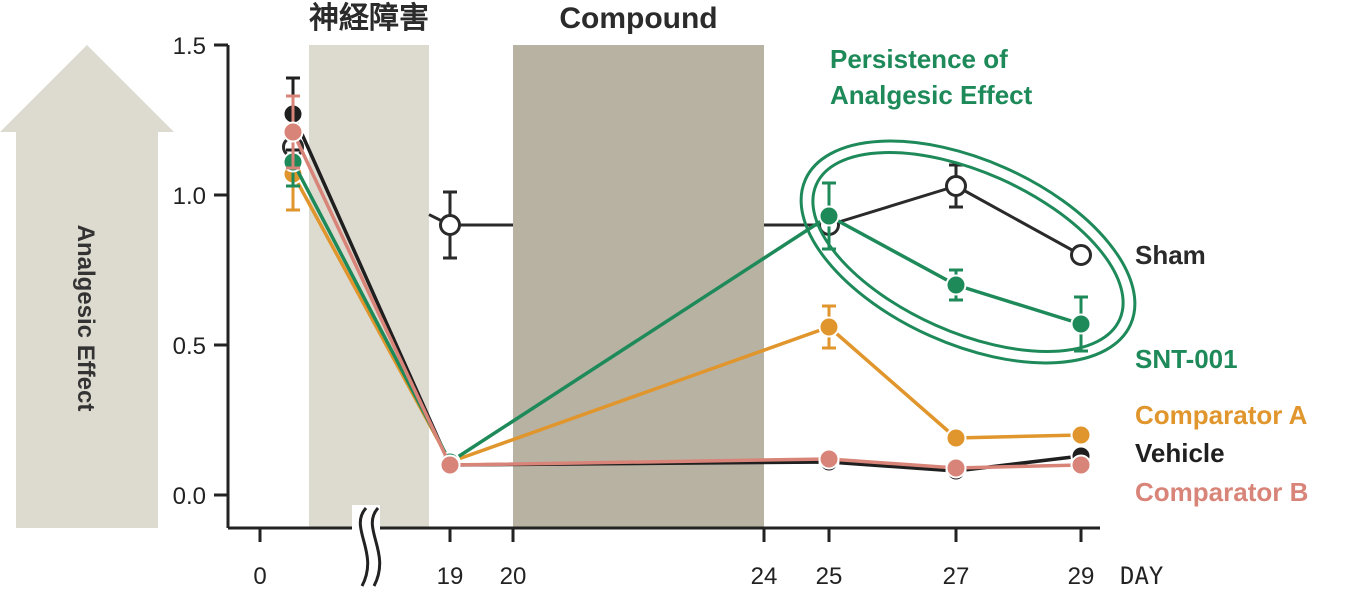  What do you see at coordinates (367, 550) in the screenshot?
I see `axis-break` at bounding box center [367, 550].